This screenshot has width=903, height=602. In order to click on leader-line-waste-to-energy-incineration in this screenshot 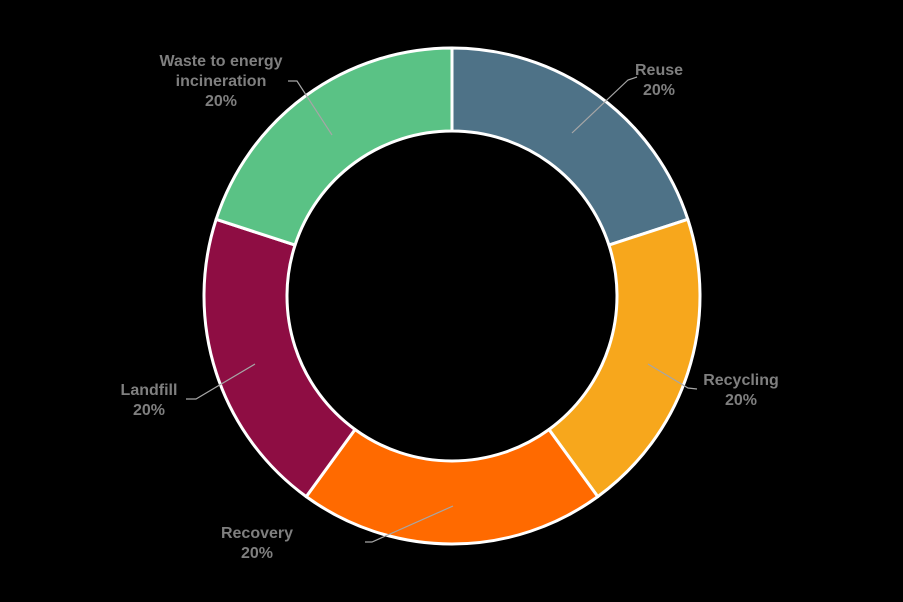, I will do `click(310, 108)`.